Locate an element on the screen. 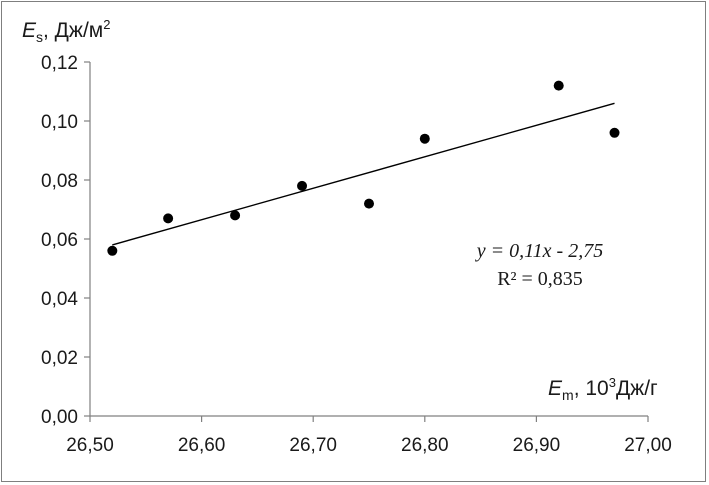  y-tick-label: 0,06 is located at coordinates (59, 240).